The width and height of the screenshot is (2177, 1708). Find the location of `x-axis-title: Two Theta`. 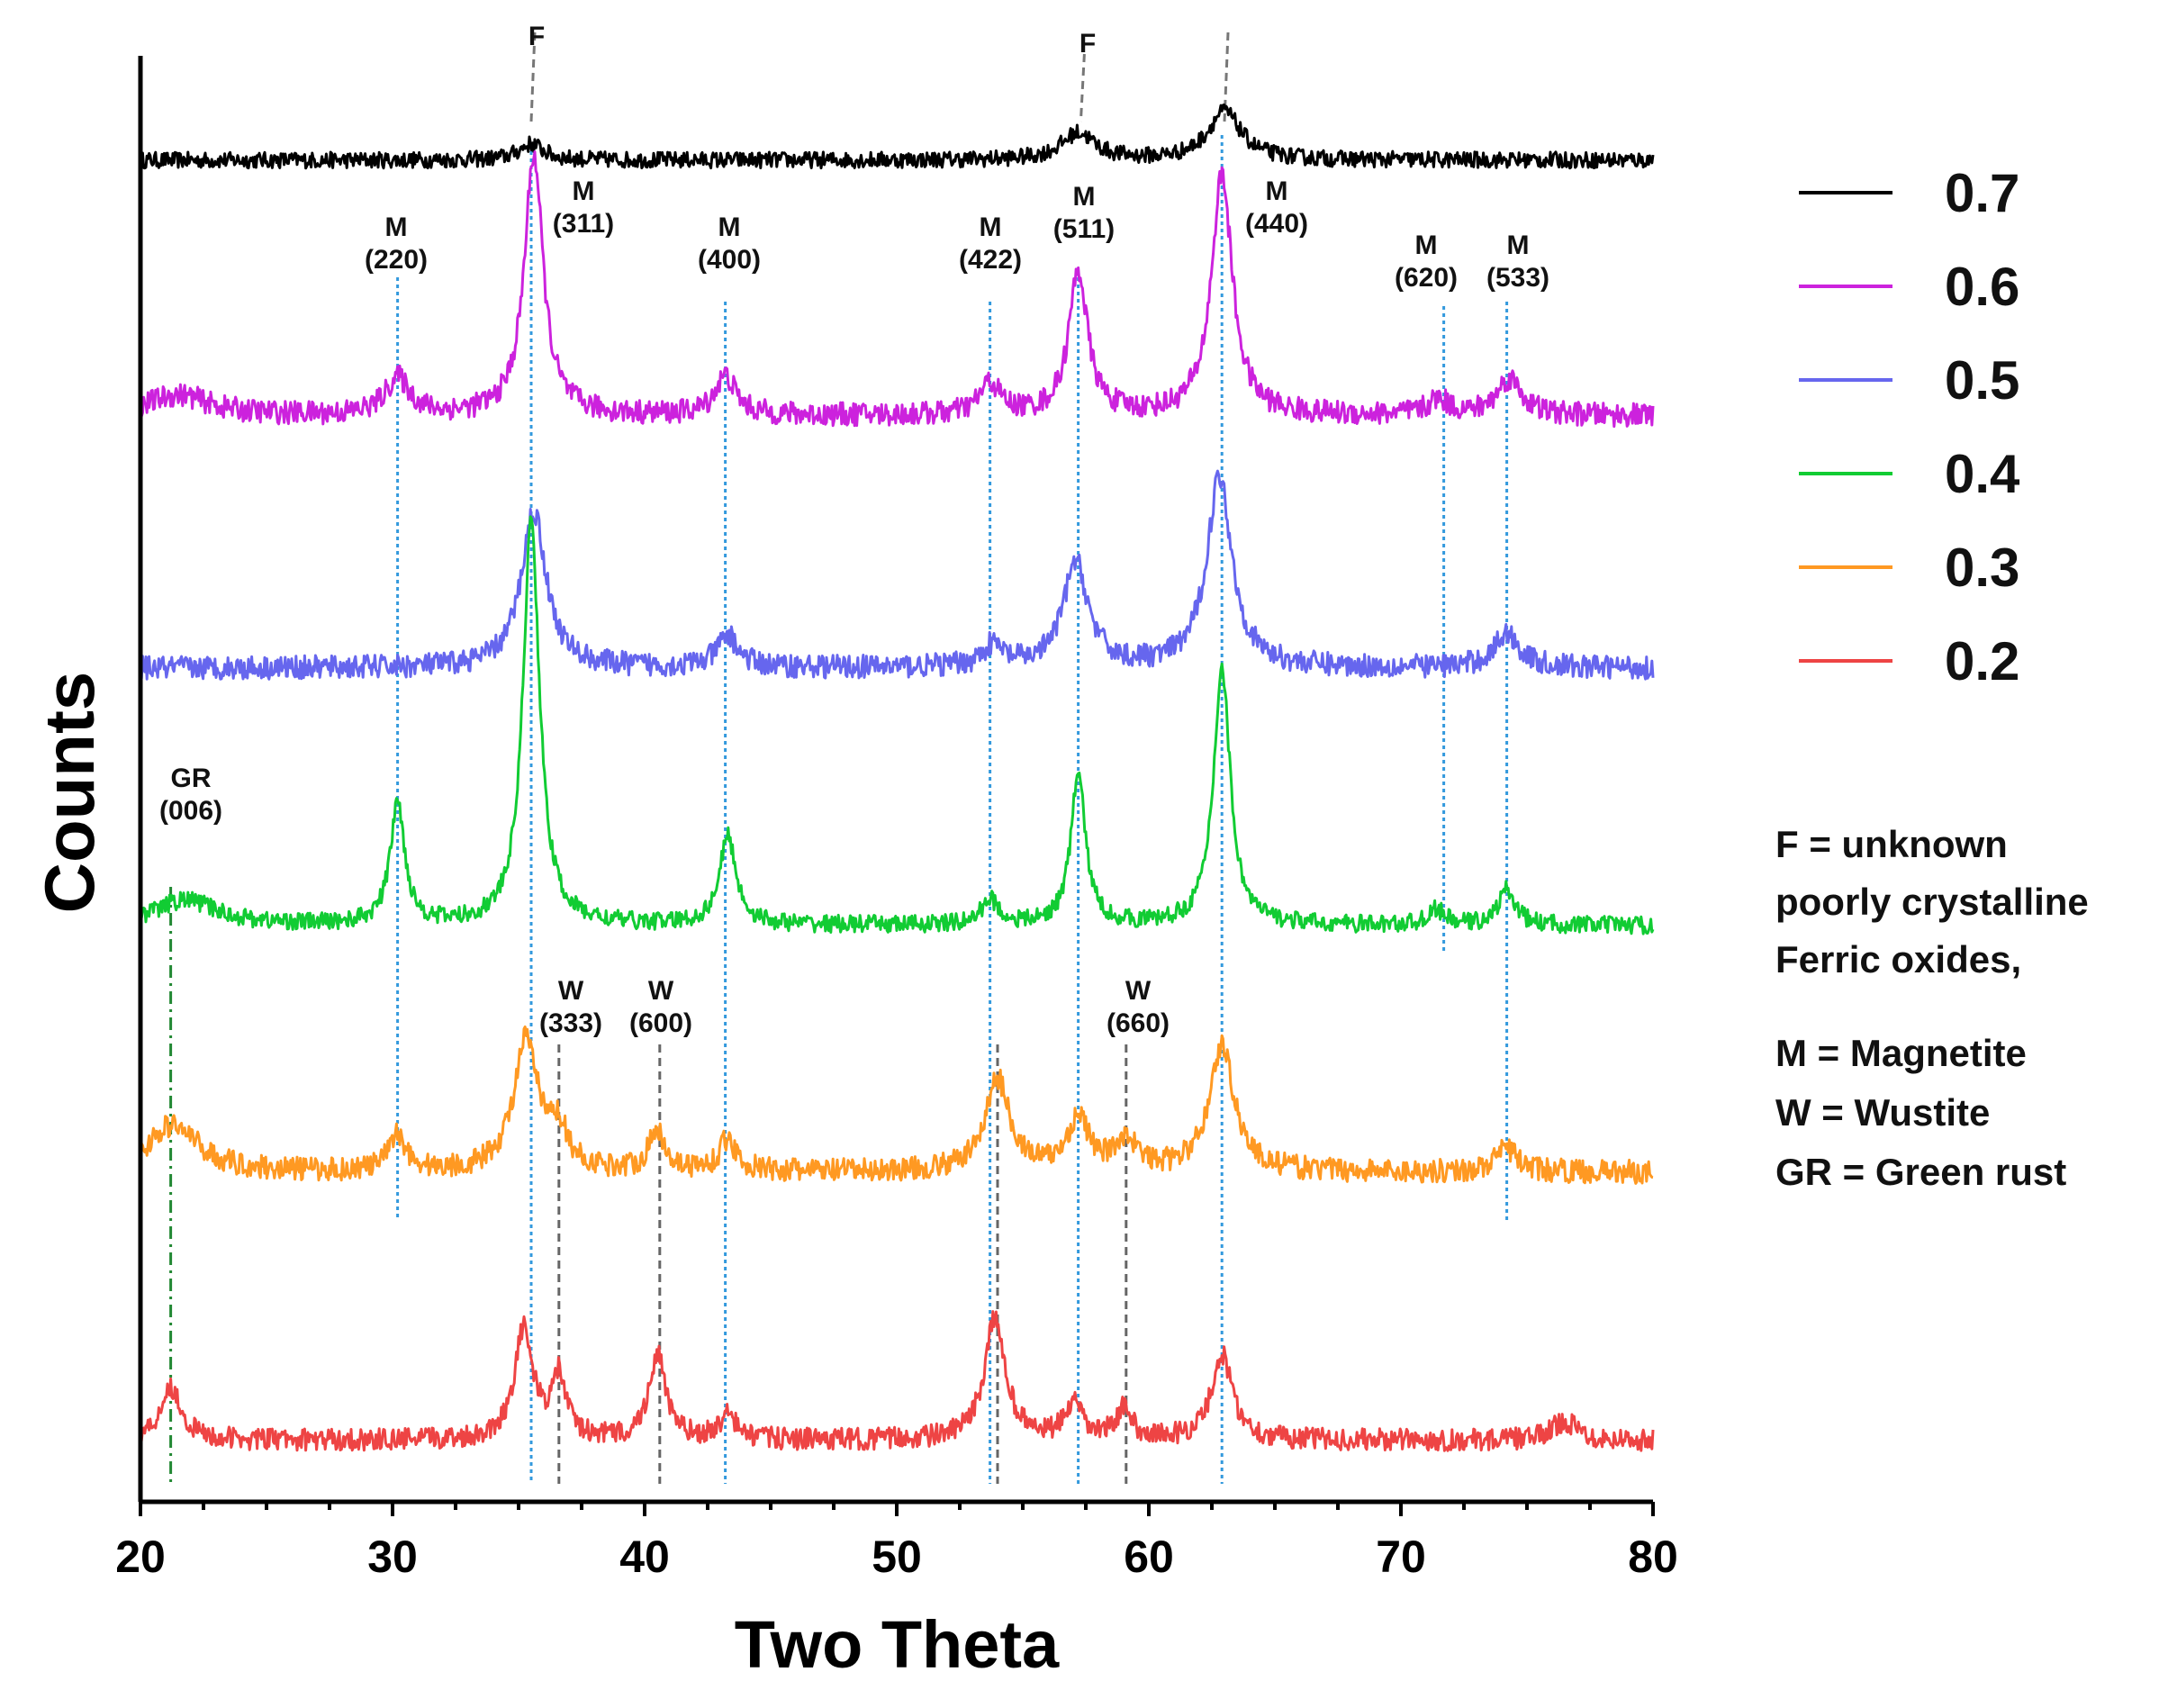

x-axis-title: Two Theta is located at coordinates (898, 1644).